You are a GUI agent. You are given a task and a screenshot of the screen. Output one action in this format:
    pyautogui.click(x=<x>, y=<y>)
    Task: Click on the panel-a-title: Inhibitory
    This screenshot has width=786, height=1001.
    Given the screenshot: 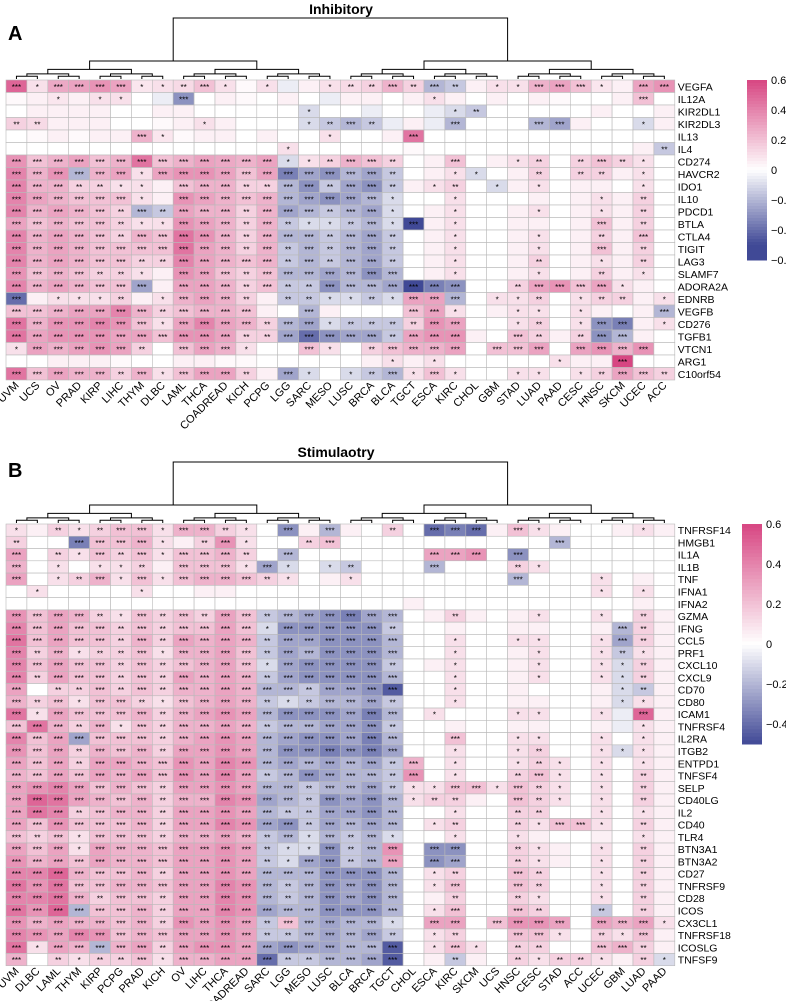 What is the action you would take?
    pyautogui.click(x=341, y=9)
    